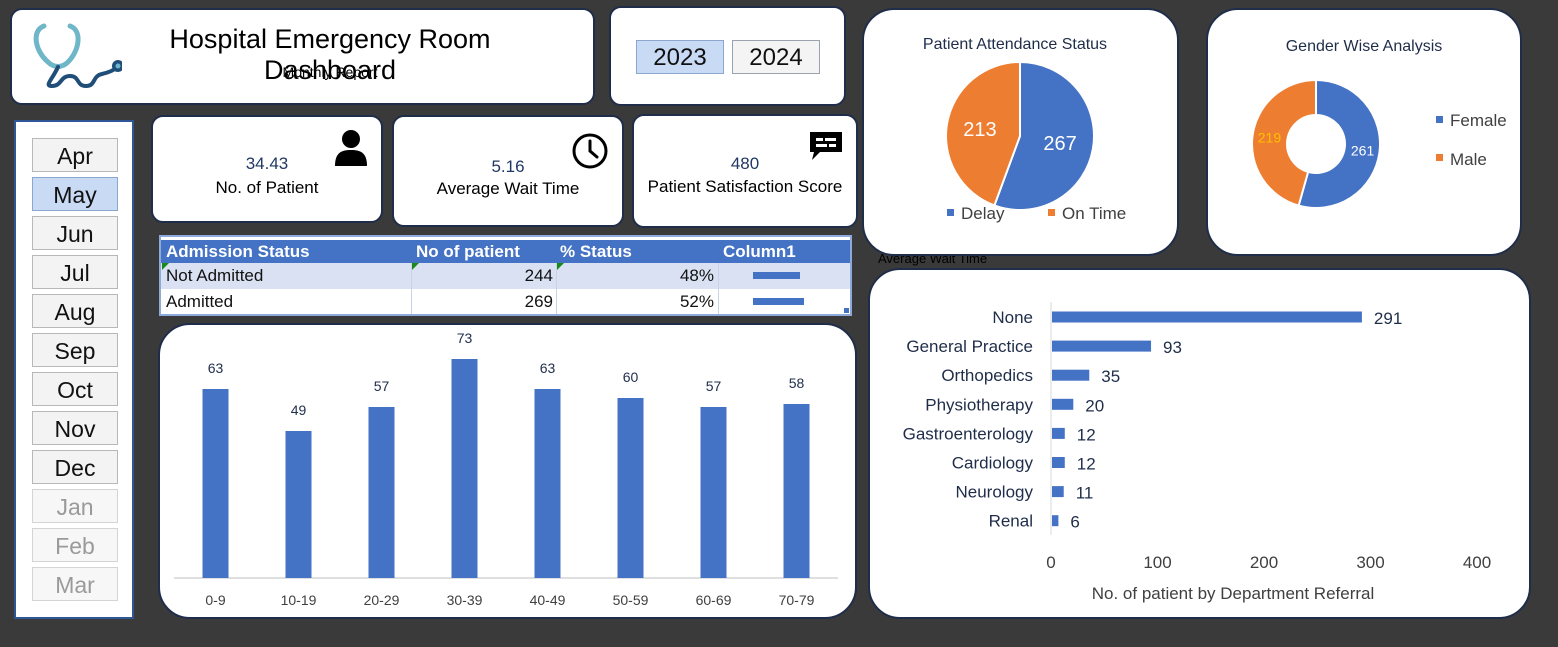  I want to click on legend-label-delay: Delay, so click(983, 213).